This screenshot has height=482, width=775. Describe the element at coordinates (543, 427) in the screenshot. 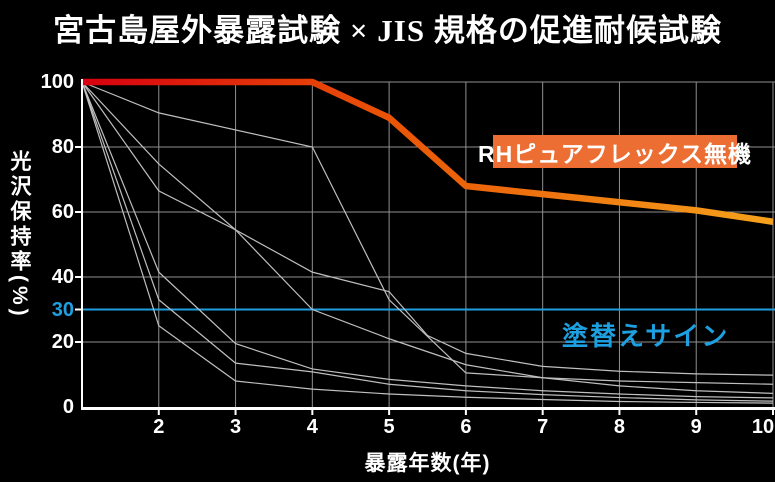

I see `x-tick-label: 7` at that location.